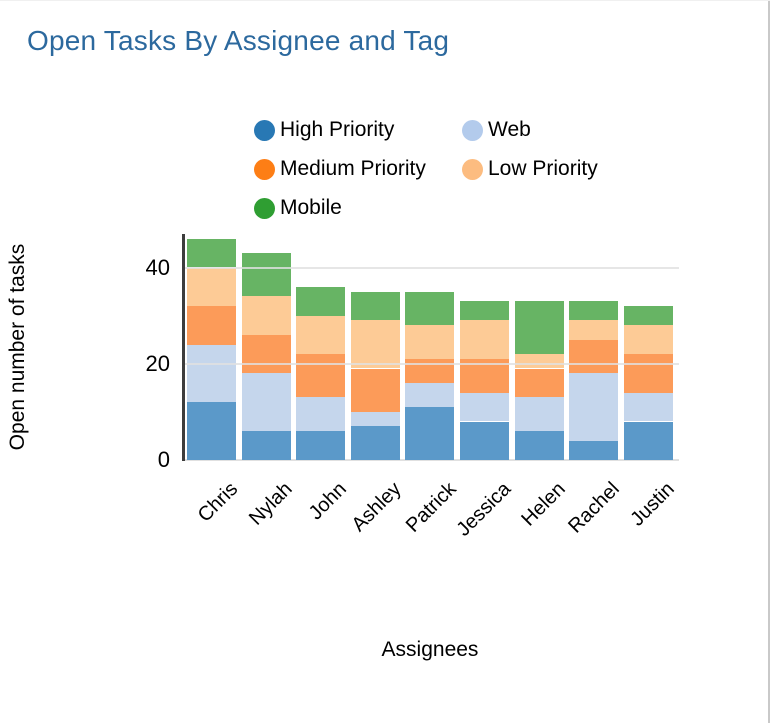  What do you see at coordinates (594, 356) in the screenshot?
I see `bar-segment-rachel-medium-priority` at bounding box center [594, 356].